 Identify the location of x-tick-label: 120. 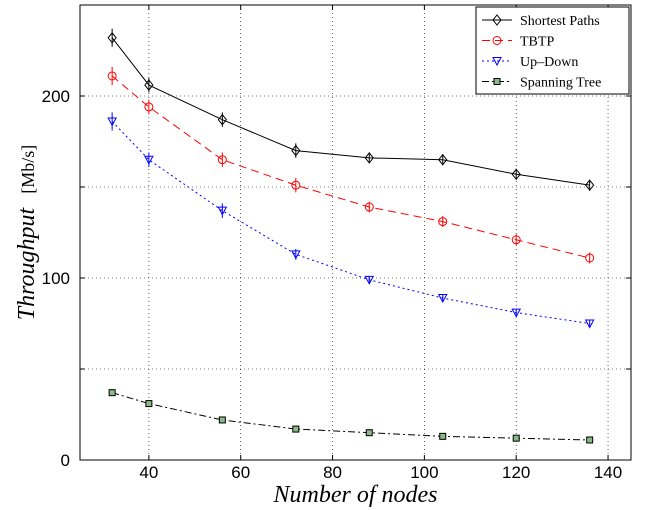
(516, 472).